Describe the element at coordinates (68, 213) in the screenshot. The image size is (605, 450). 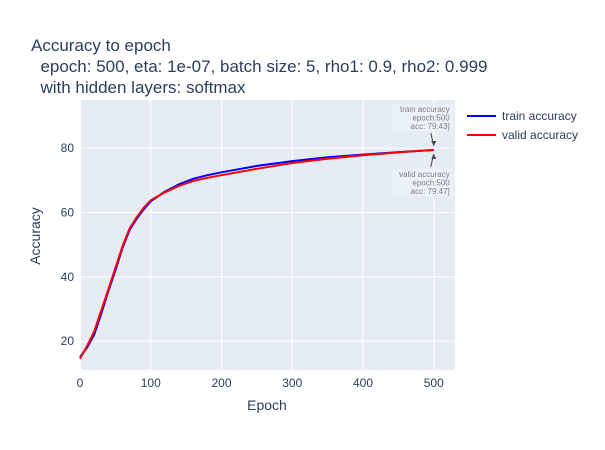
I see `y-tick-label: 60` at that location.